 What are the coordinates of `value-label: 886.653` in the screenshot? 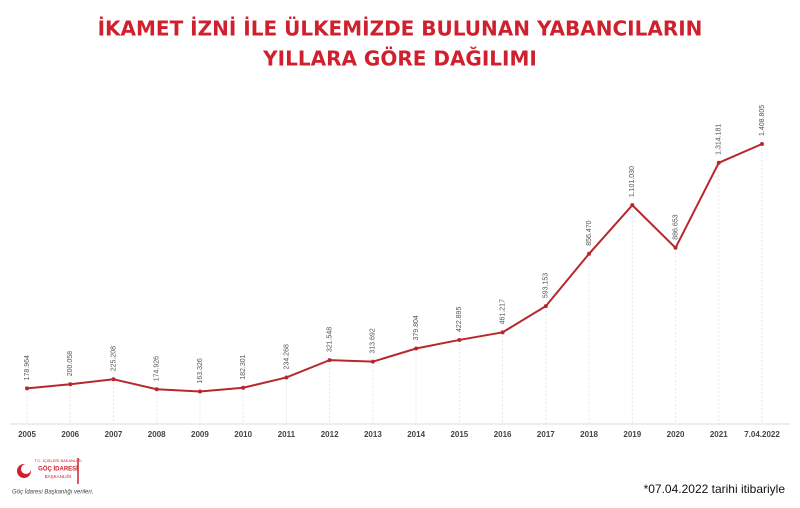 It's located at (675, 226).